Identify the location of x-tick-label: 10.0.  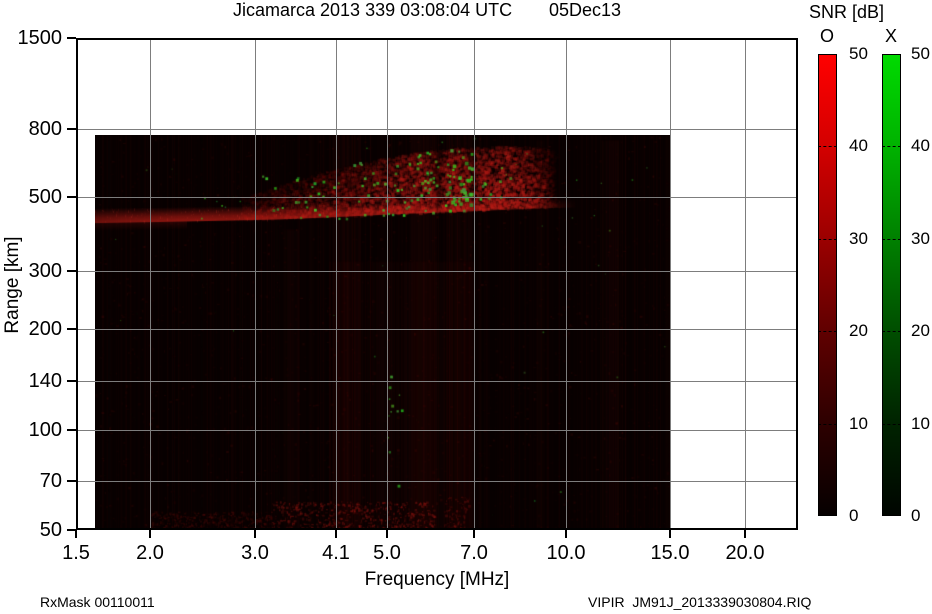
(566, 553).